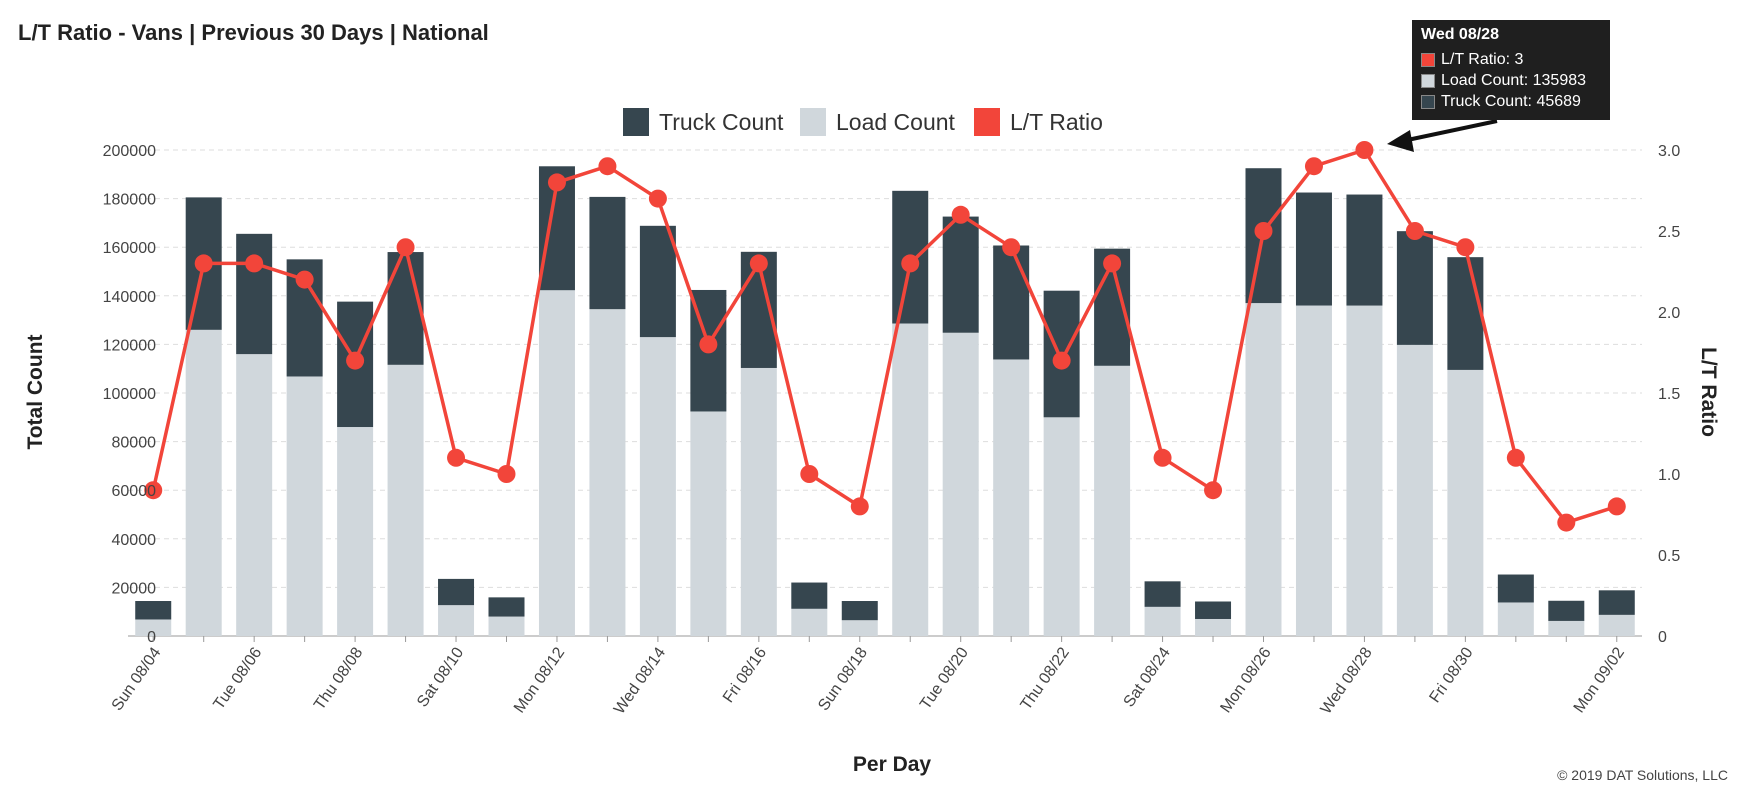 The height and width of the screenshot is (801, 1742). I want to click on tooltip-row-truck: Truck Count: 45689, so click(1511, 101).